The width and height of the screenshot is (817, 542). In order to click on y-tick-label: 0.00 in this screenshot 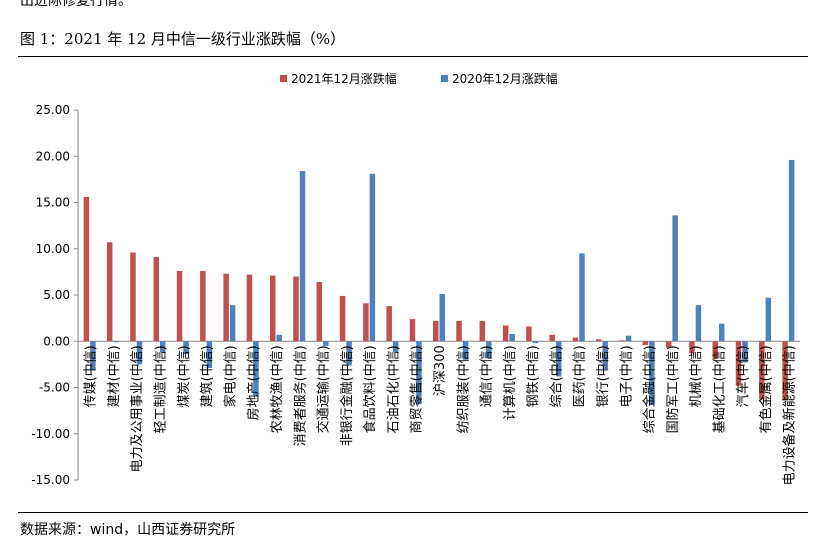, I will do `click(56, 341)`.